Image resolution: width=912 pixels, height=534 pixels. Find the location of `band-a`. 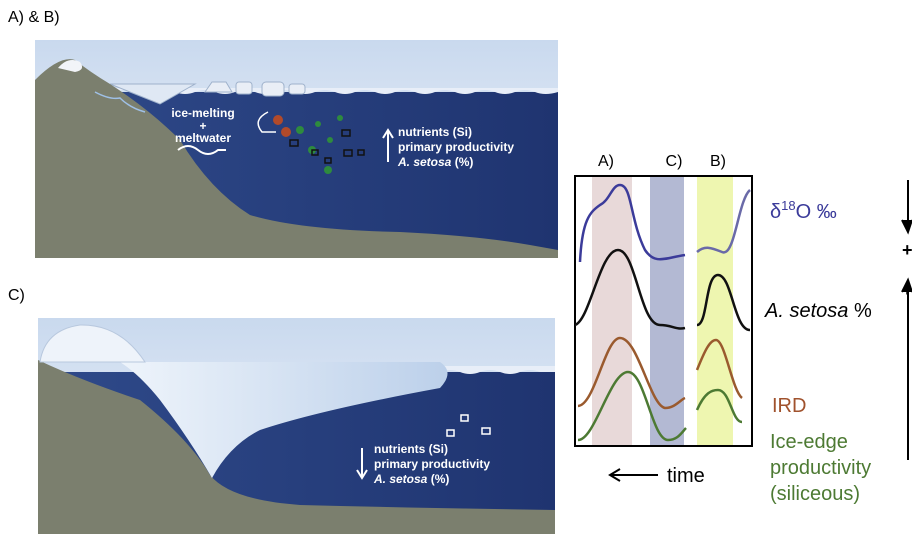

band-a is located at coordinates (612, 311).